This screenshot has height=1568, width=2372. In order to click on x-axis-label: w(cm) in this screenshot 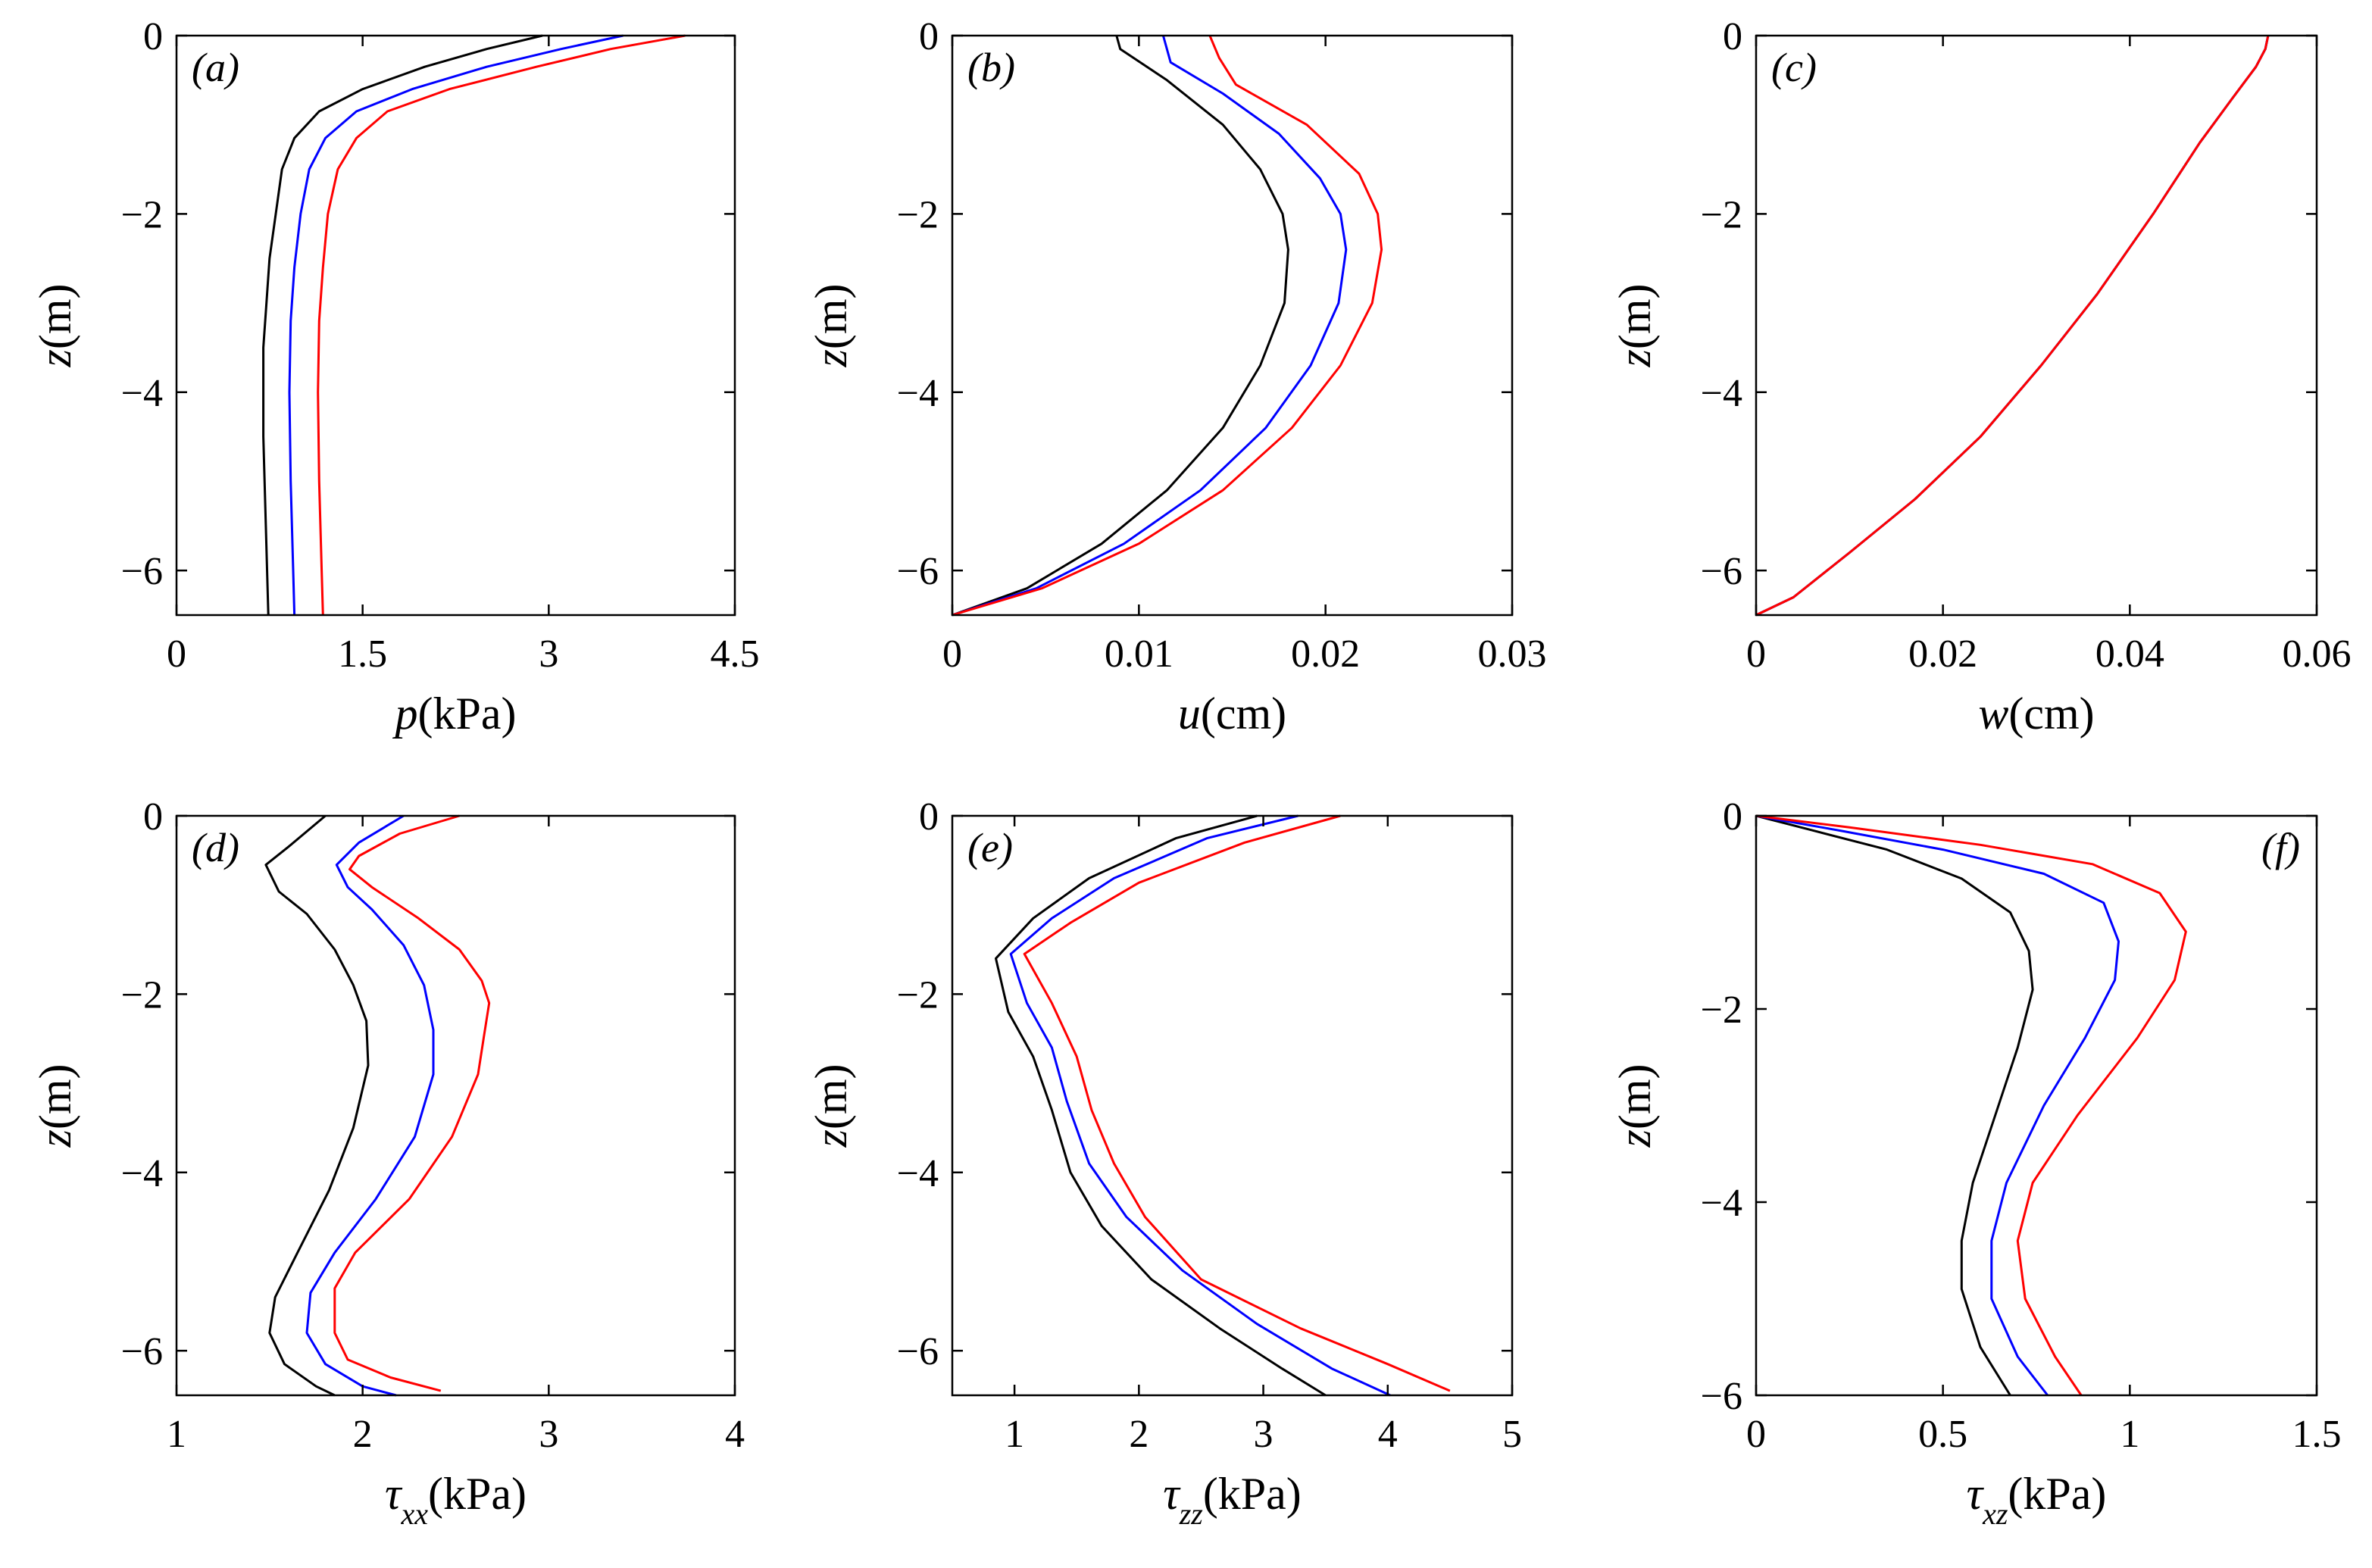, I will do `click(2036, 714)`.